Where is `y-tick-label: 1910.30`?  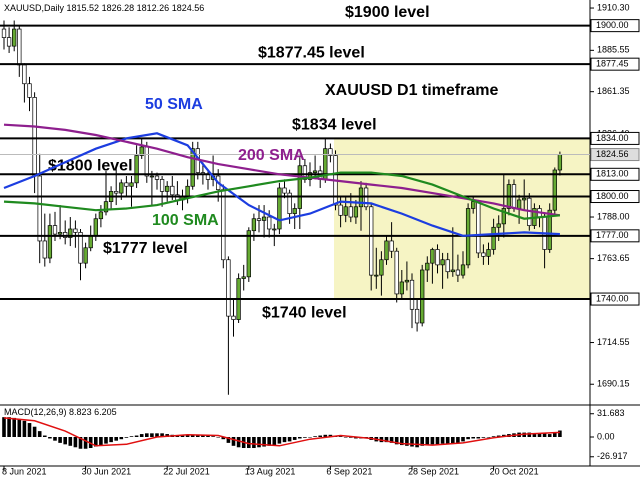
y-tick-label: 1910.30 is located at coordinates (613, 7).